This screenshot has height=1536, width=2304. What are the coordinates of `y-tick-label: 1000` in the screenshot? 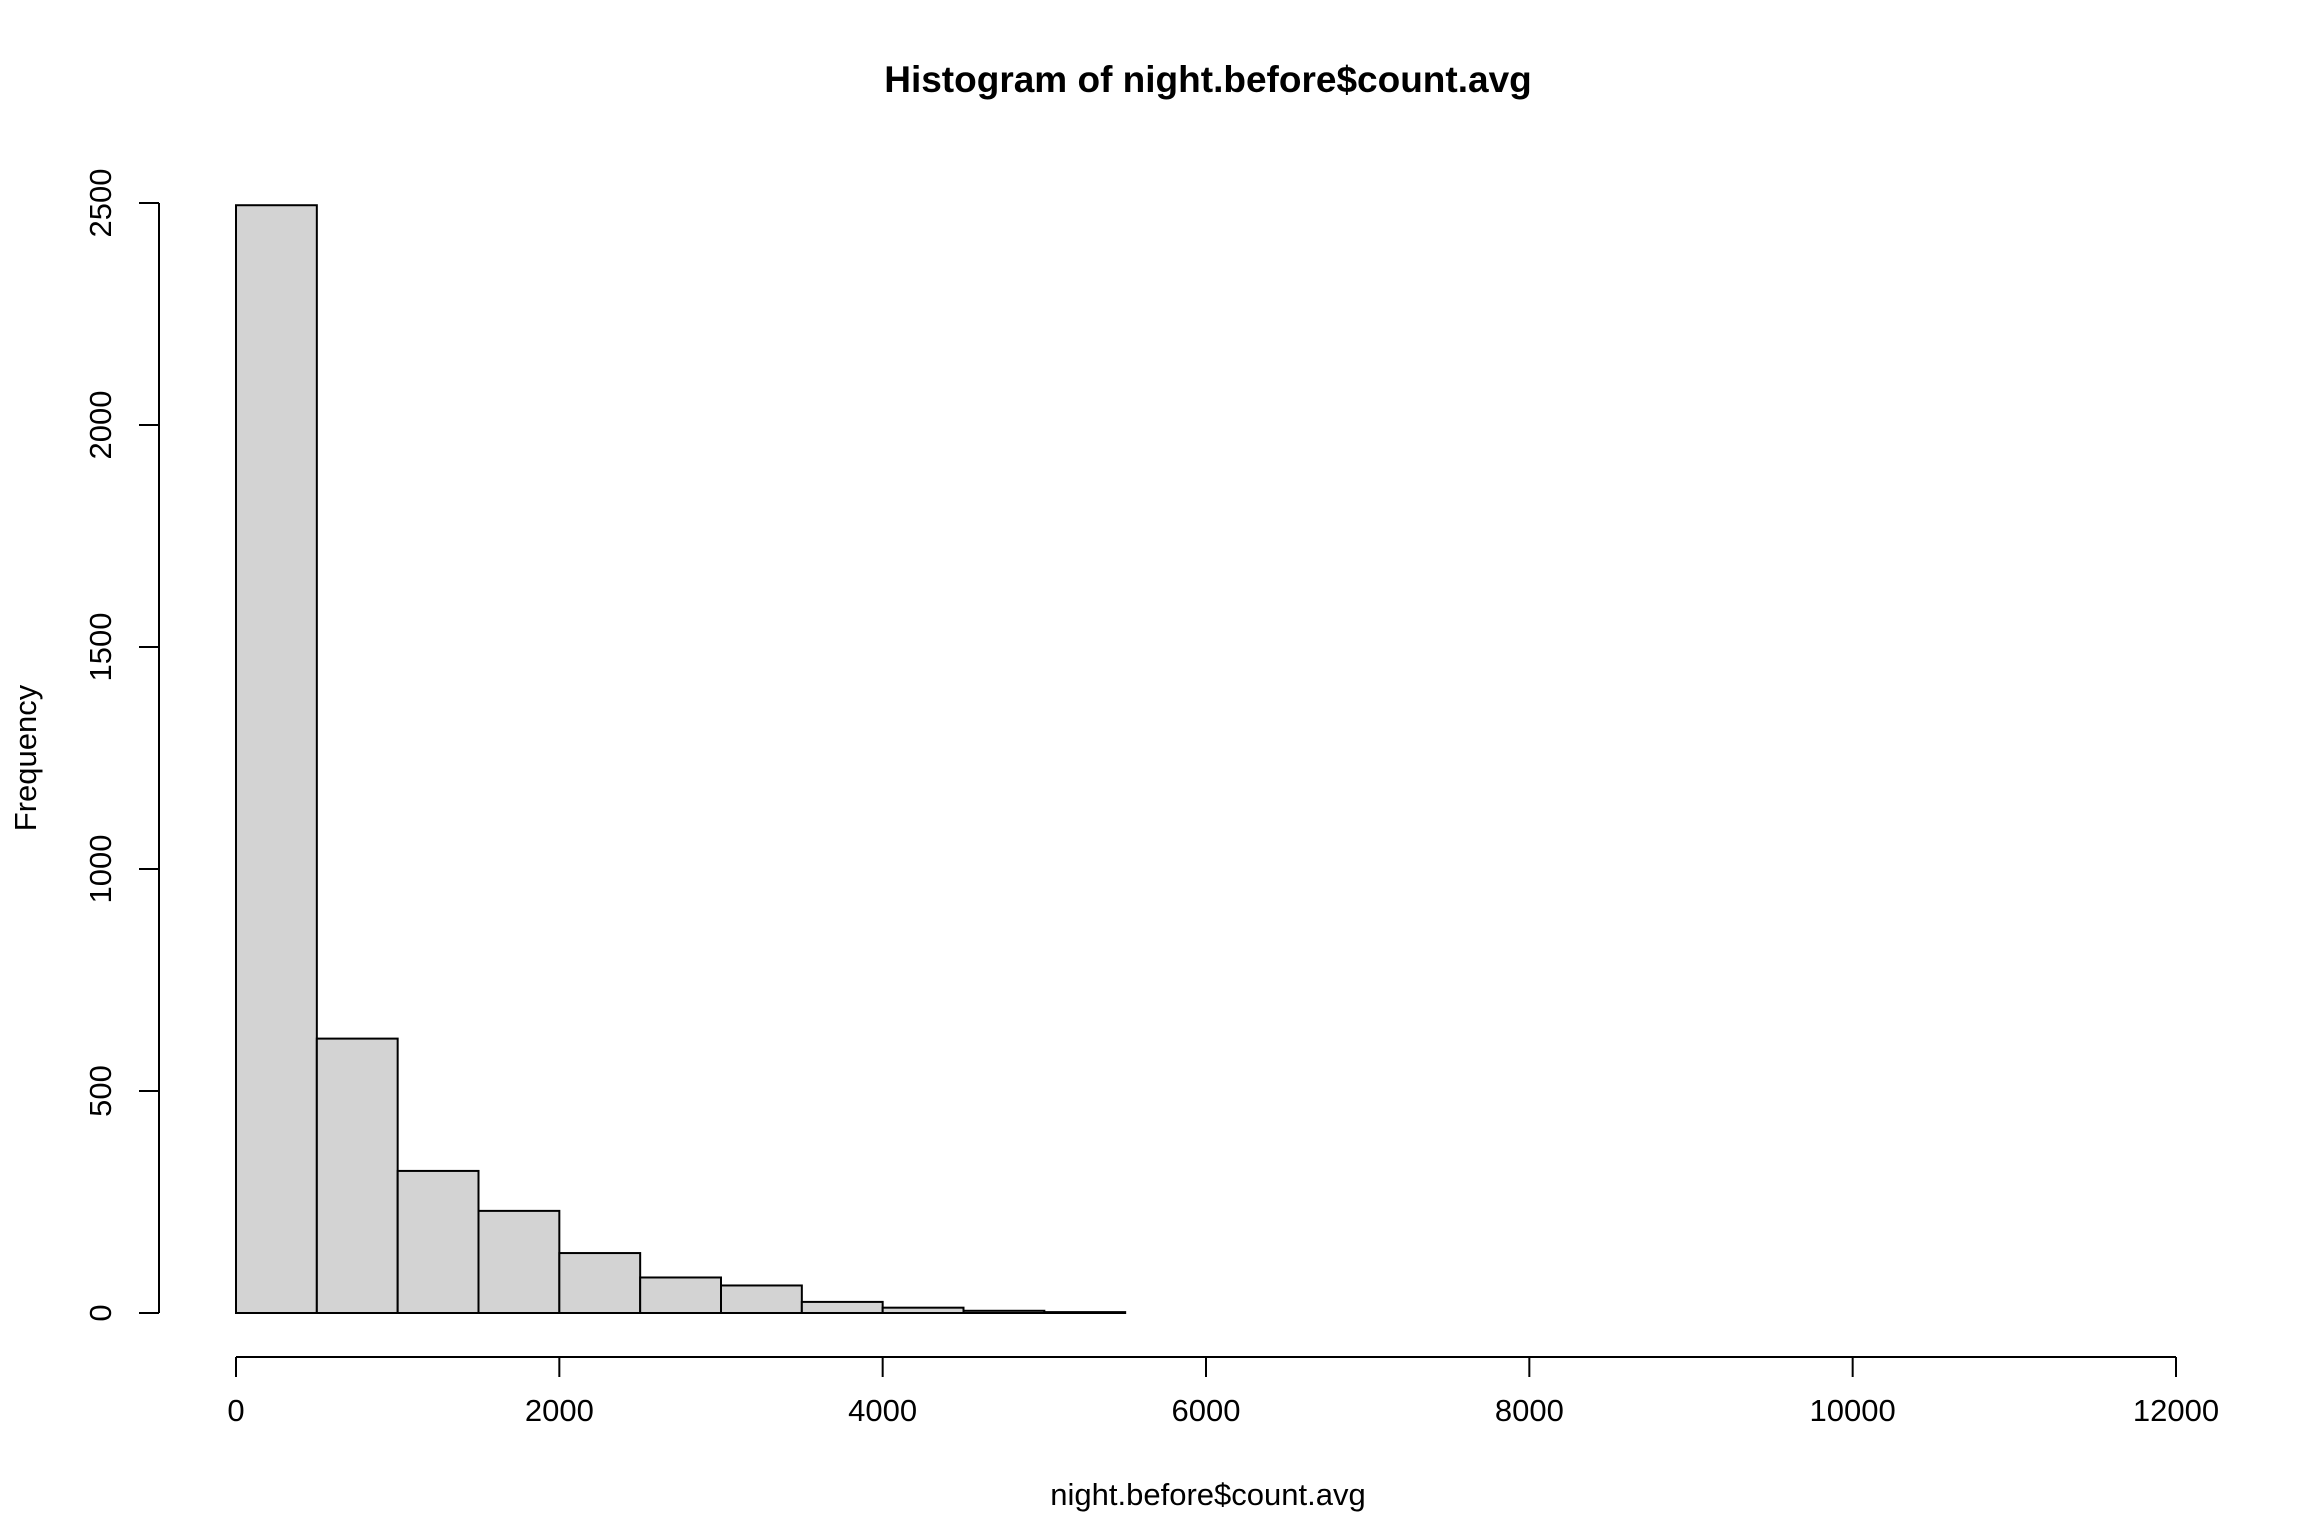 It's located at (100, 869).